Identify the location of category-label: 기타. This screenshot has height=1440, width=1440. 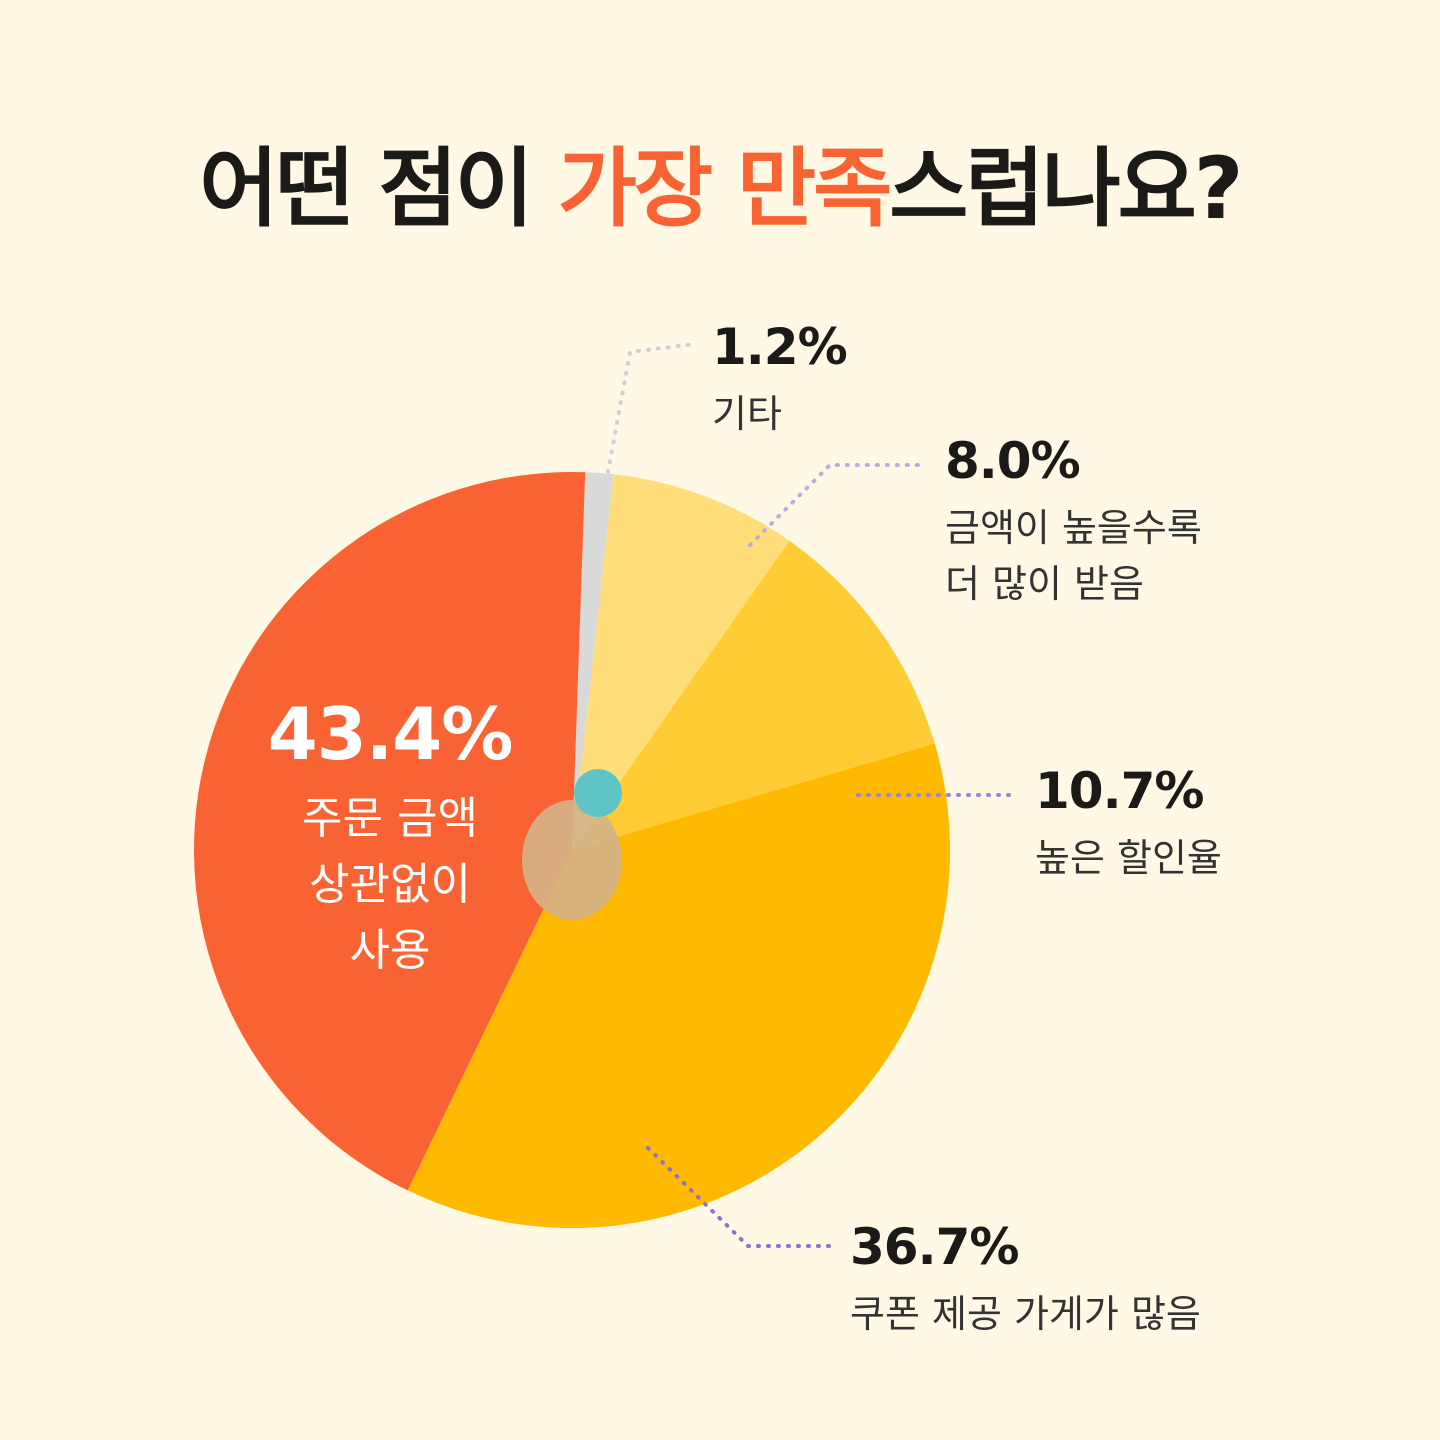
(747, 414).